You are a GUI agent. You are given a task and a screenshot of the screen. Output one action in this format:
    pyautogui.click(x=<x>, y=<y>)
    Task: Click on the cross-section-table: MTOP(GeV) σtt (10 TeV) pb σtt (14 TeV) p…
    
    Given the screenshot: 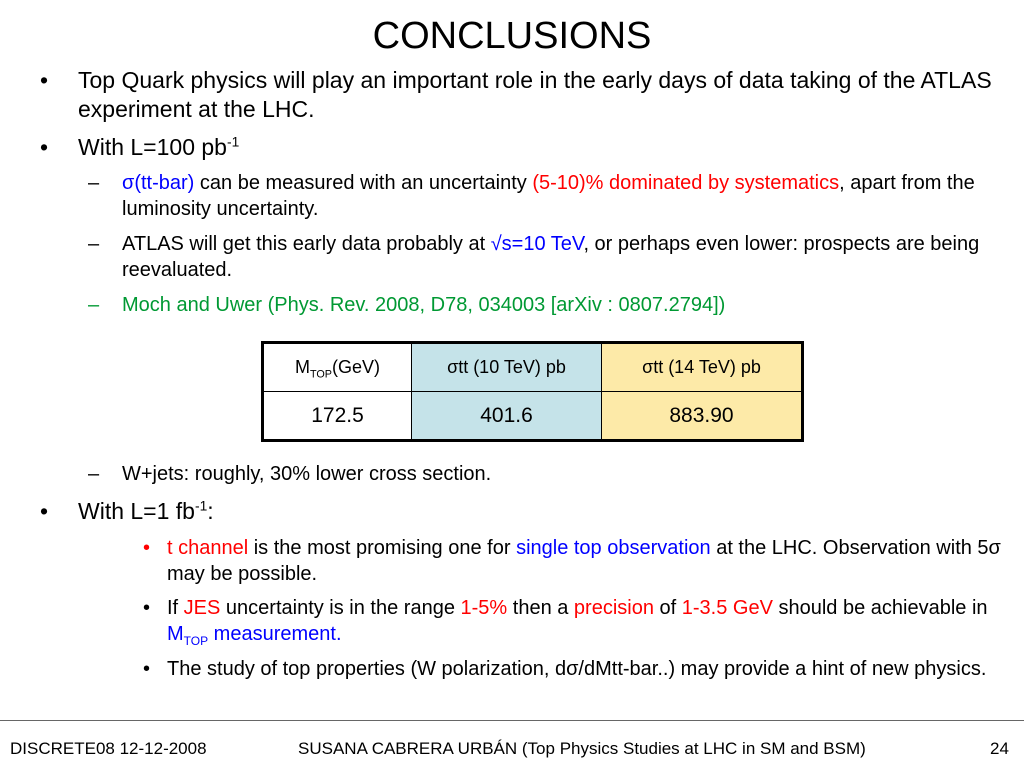 What is the action you would take?
    pyautogui.click(x=532, y=391)
    